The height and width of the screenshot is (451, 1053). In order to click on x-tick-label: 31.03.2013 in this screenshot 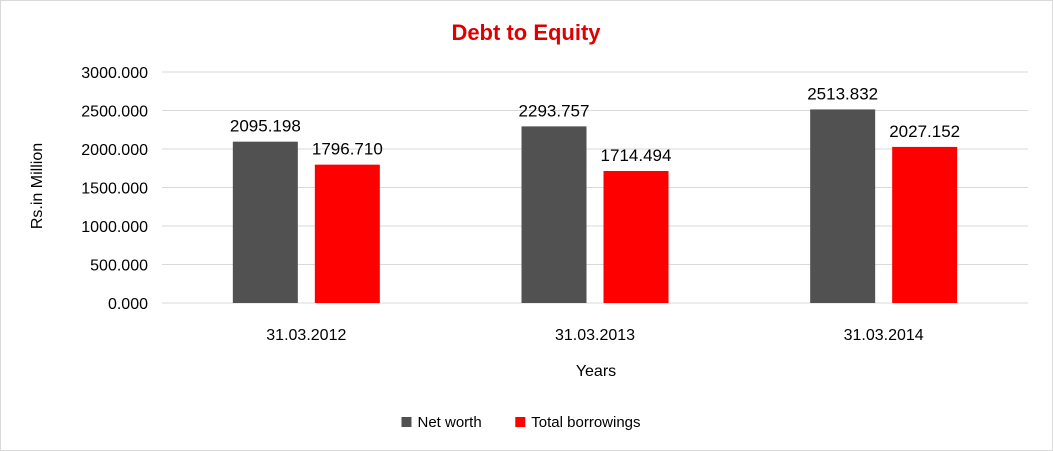, I will do `click(595, 335)`.